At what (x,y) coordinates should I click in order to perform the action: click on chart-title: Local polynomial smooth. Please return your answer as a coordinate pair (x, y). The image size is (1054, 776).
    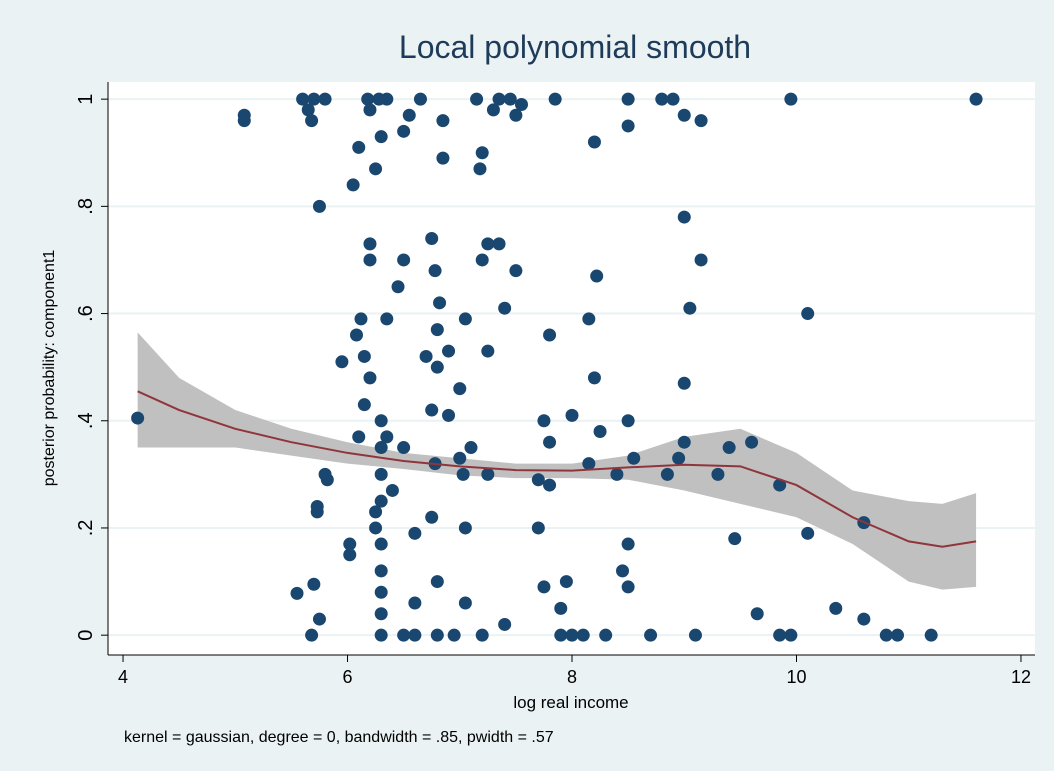
    Looking at the image, I should click on (575, 47).